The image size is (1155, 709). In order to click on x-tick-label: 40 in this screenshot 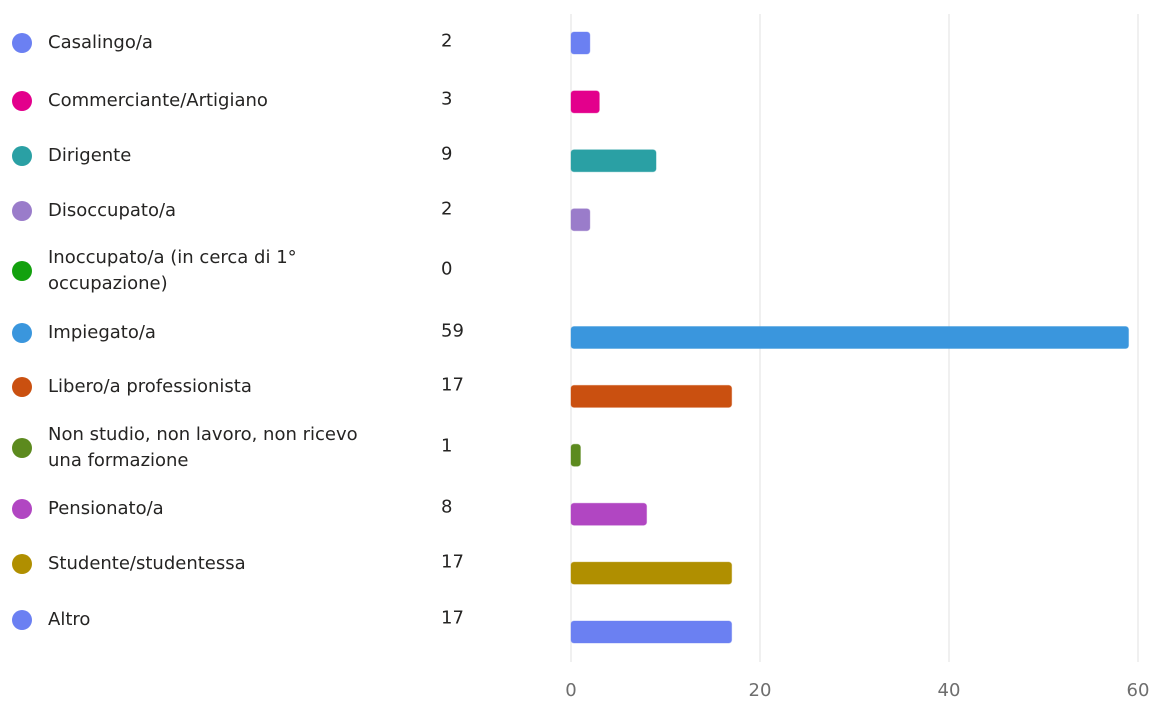, I will do `click(949, 690)`.